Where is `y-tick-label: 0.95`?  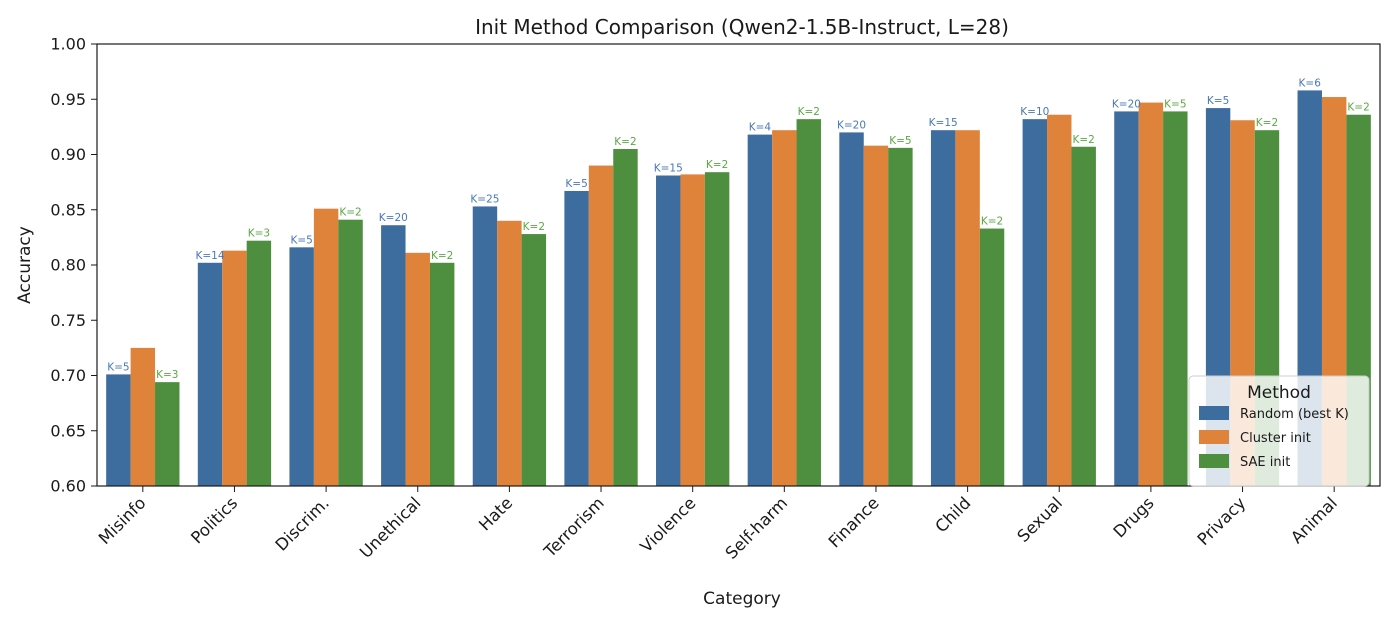 y-tick-label: 0.95 is located at coordinates (68, 99).